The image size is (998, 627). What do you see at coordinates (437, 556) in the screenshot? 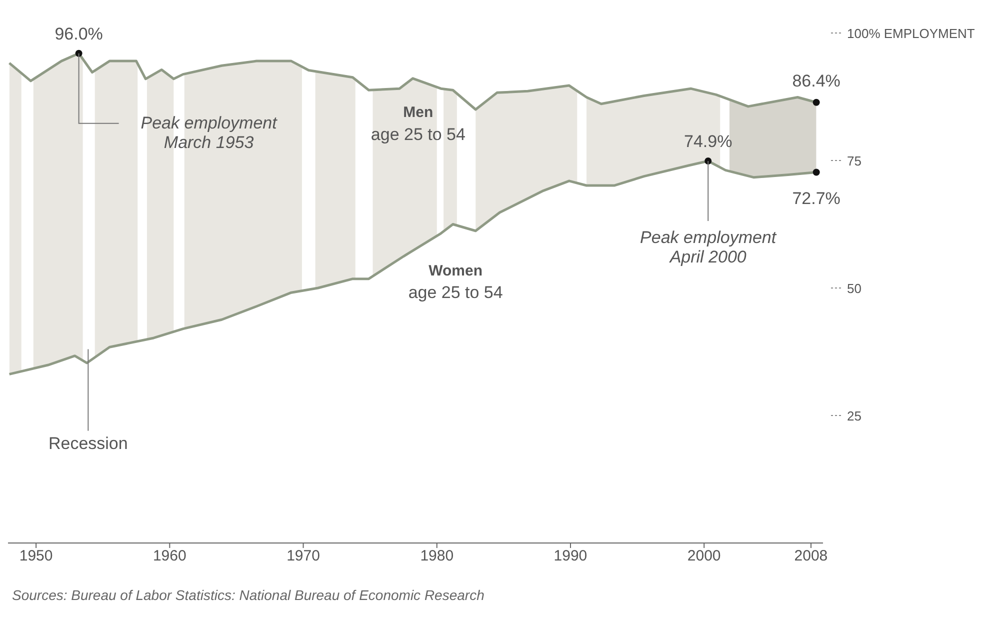
I see `x-tick-label: 1980` at bounding box center [437, 556].